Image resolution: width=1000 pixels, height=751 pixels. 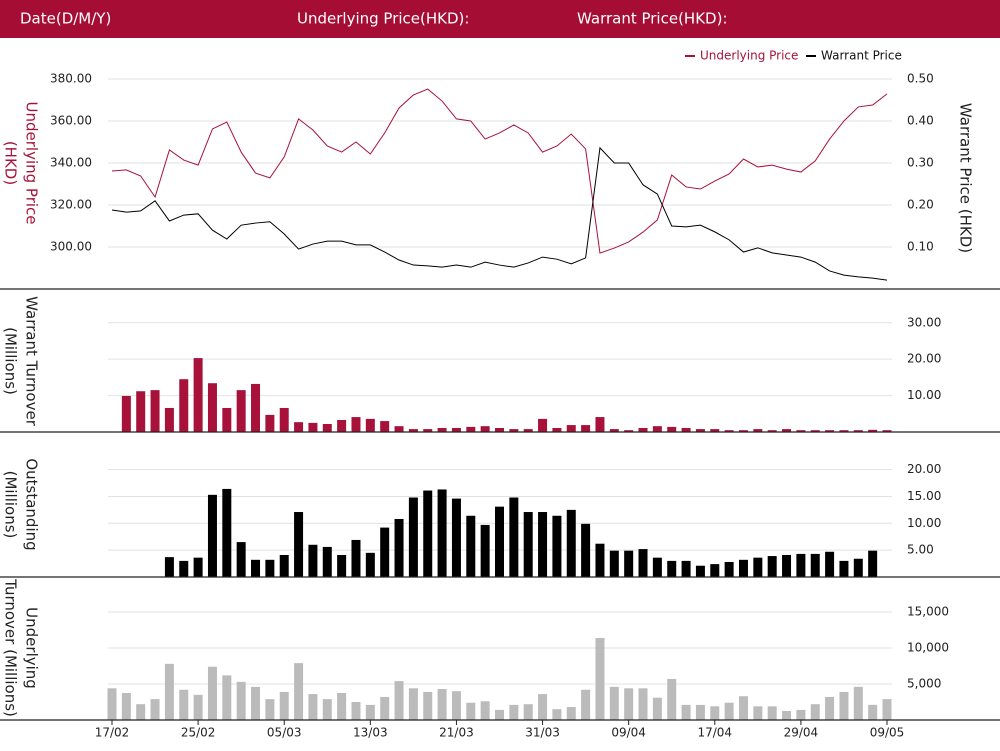 I want to click on y-axis-label: (Millions), so click(x=11, y=505).